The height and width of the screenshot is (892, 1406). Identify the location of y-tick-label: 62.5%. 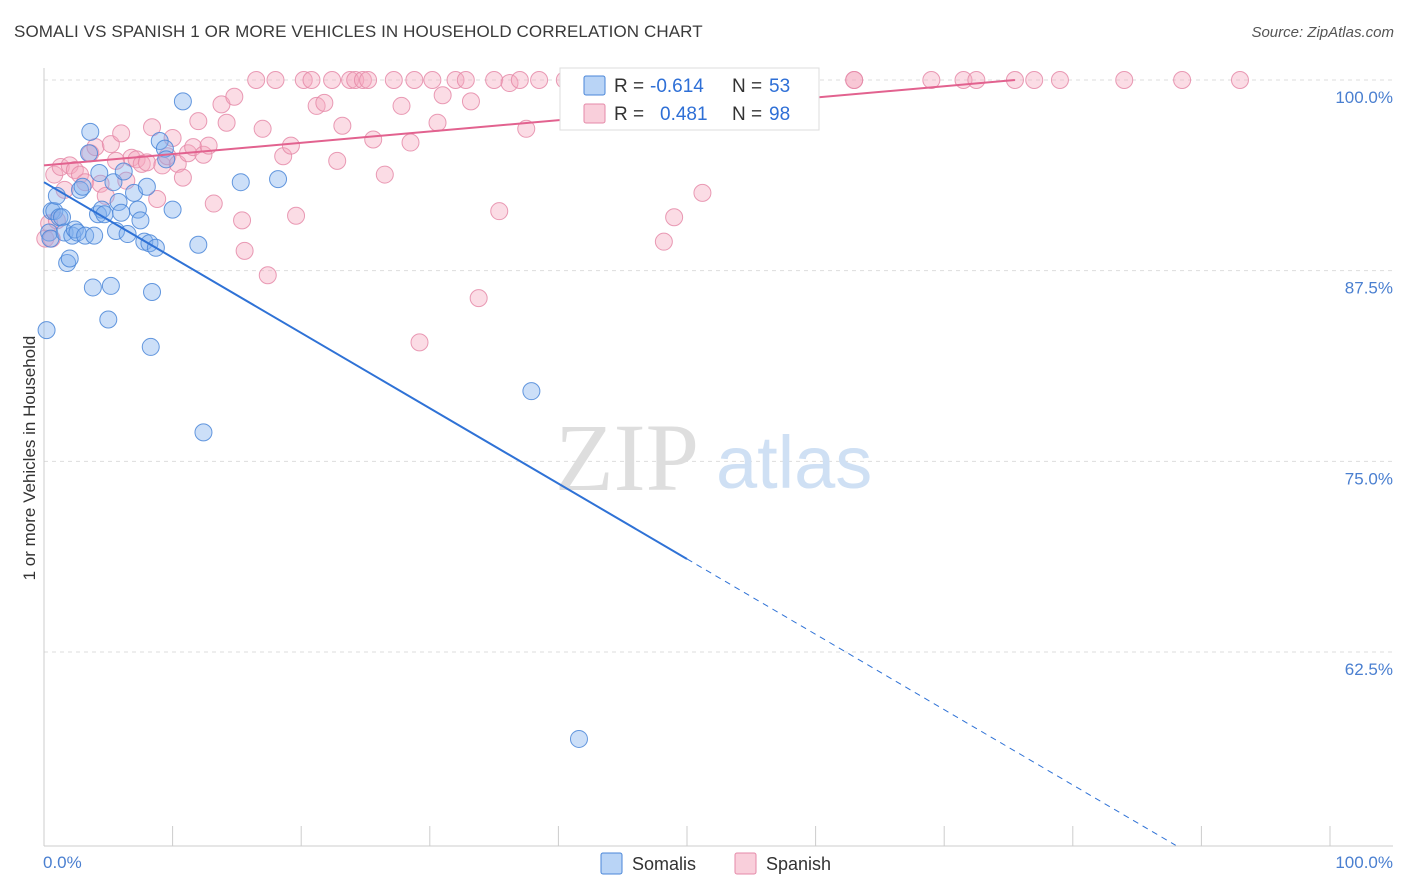
(1369, 669).